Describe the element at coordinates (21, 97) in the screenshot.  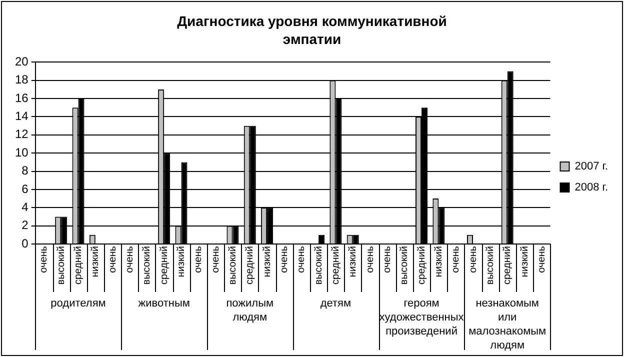
I see `y-tick-label: 16` at that location.